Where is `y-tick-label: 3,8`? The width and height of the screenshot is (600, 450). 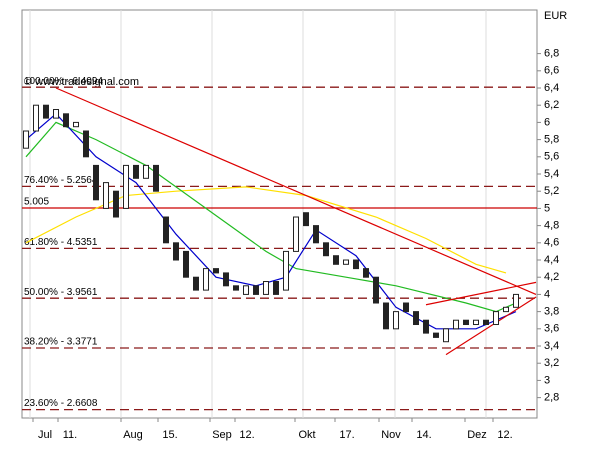
y-tick-label: 3,8 is located at coordinates (551, 312).